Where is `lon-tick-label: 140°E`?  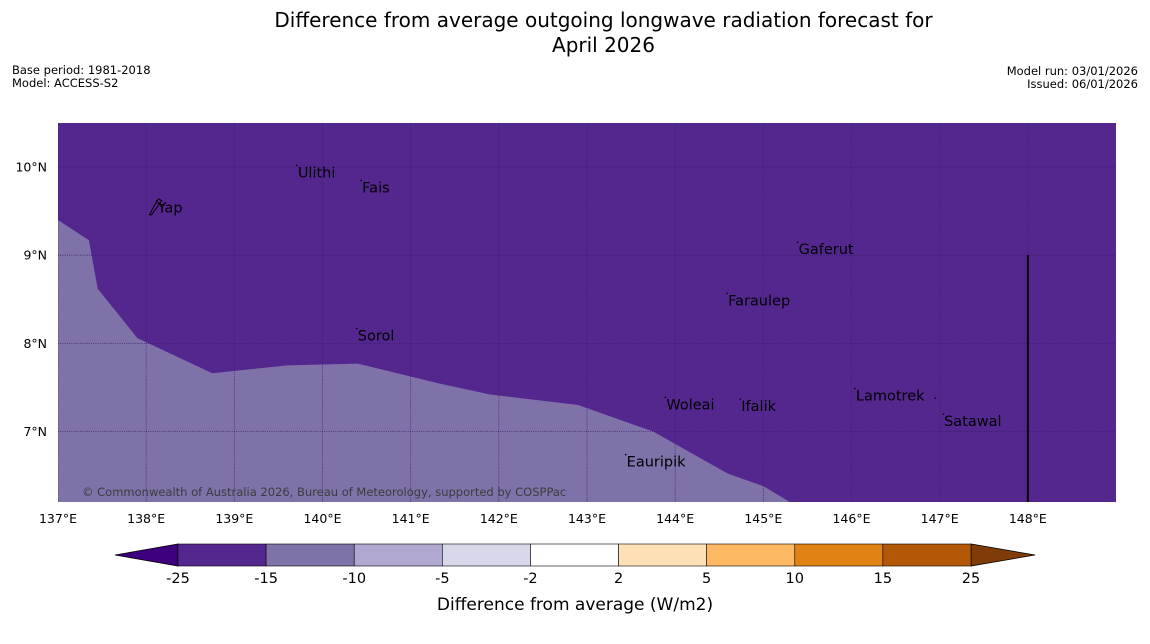
lon-tick-label: 140°E is located at coordinates (322, 518).